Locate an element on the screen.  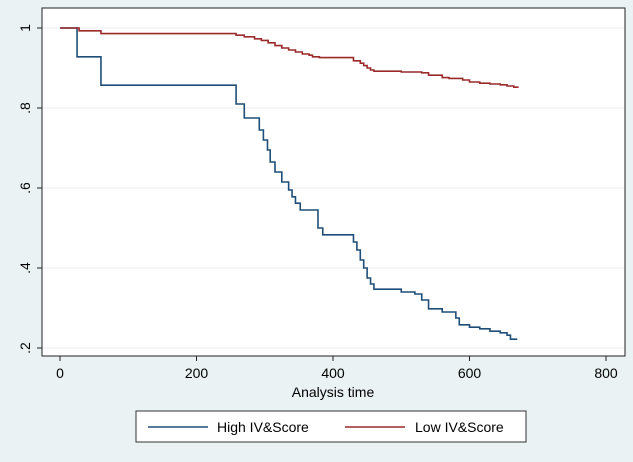
x-tick-label: 600 is located at coordinates (470, 373).